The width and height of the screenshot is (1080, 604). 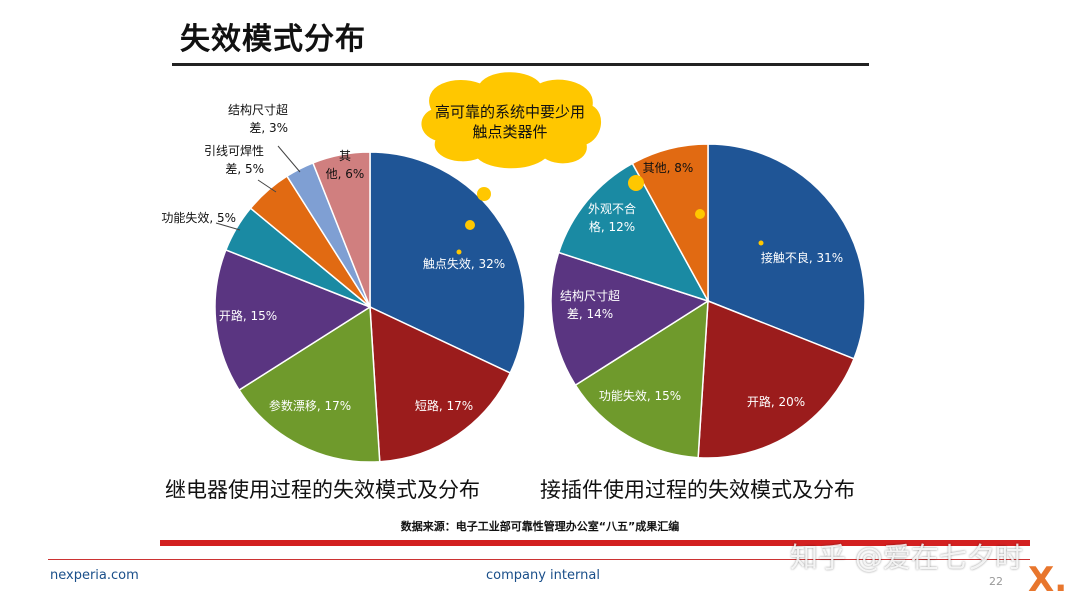 I want to click on slice-label: 触点失效, 32%, so click(x=464, y=263).